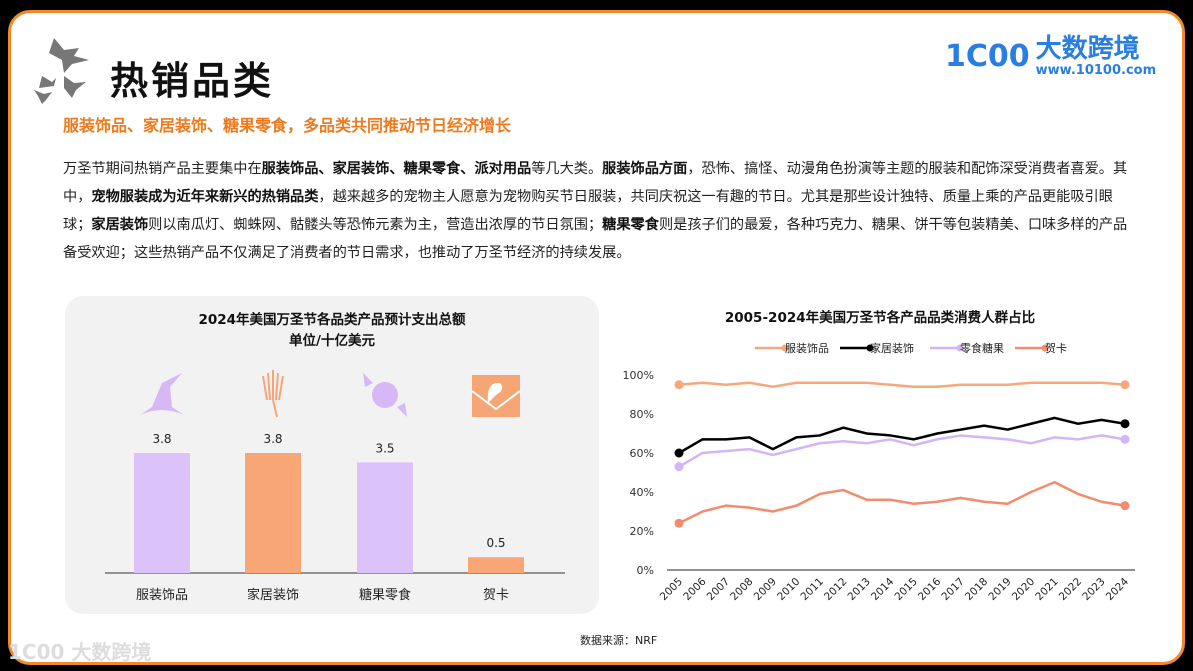  What do you see at coordinates (952, 589) in the screenshot?
I see `x-tick-label: 2017` at bounding box center [952, 589].